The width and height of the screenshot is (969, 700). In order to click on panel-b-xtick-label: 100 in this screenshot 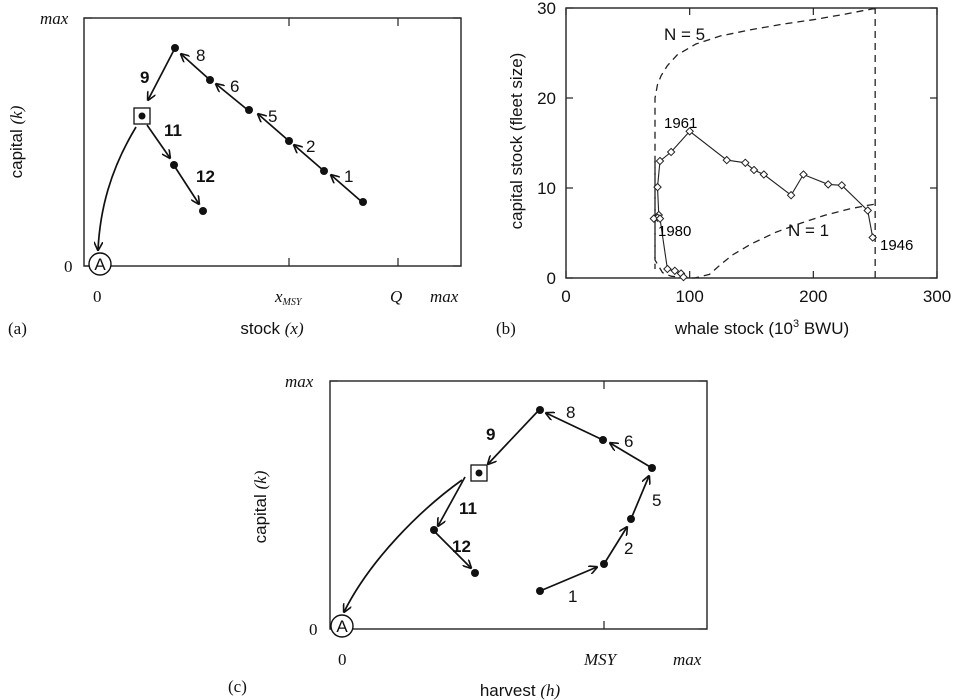, I will do `click(689, 296)`.